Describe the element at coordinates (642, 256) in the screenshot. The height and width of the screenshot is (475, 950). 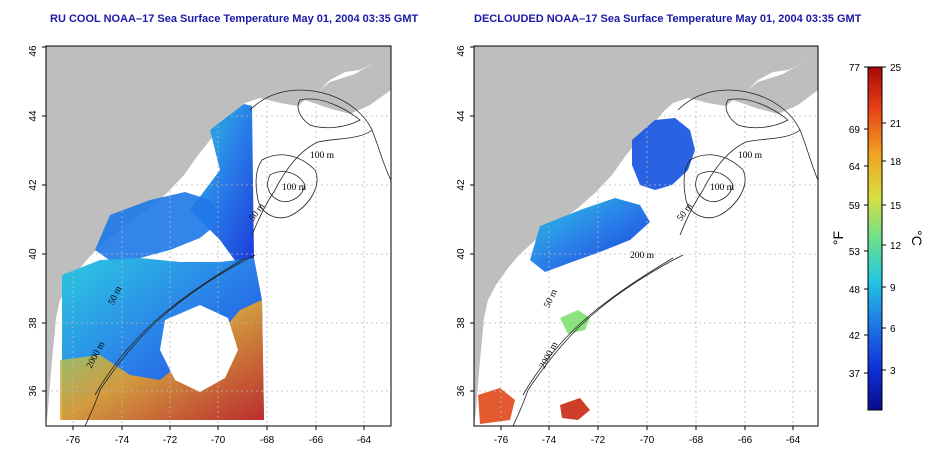
I see `contour-label: 200 m` at that location.